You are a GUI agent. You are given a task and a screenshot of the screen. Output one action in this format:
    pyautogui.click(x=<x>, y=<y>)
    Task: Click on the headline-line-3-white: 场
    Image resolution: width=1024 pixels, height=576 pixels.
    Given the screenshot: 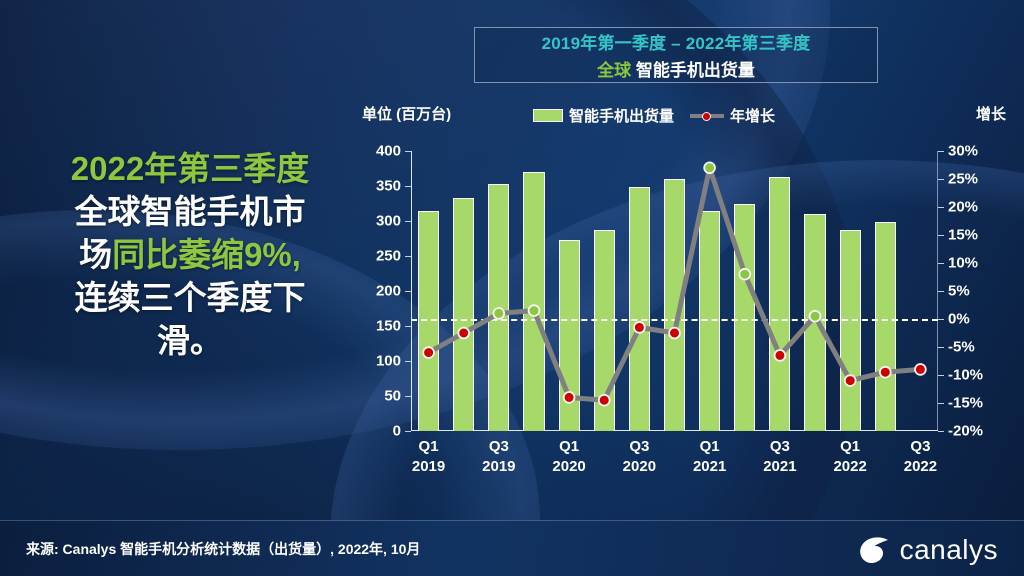 What is the action you would take?
    pyautogui.click(x=96, y=254)
    